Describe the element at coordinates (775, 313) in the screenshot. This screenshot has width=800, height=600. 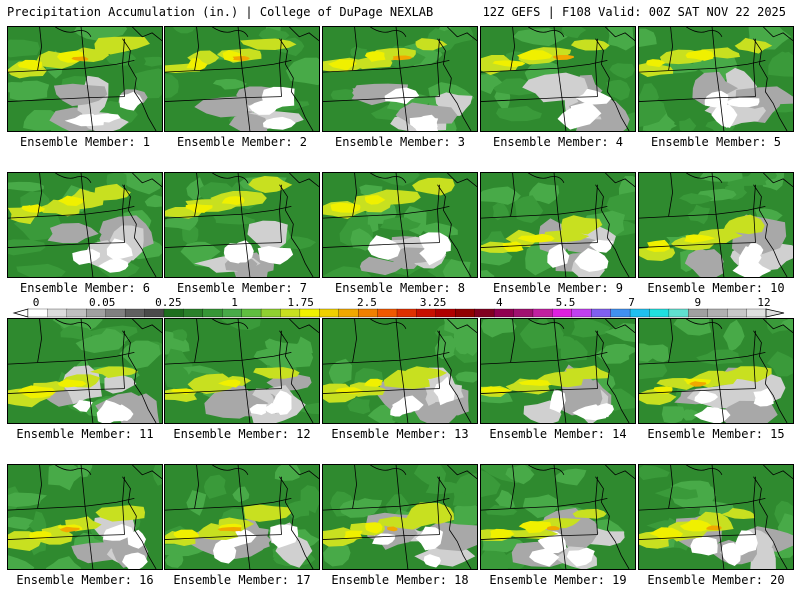
I see `colorbar-right-arrow` at that location.